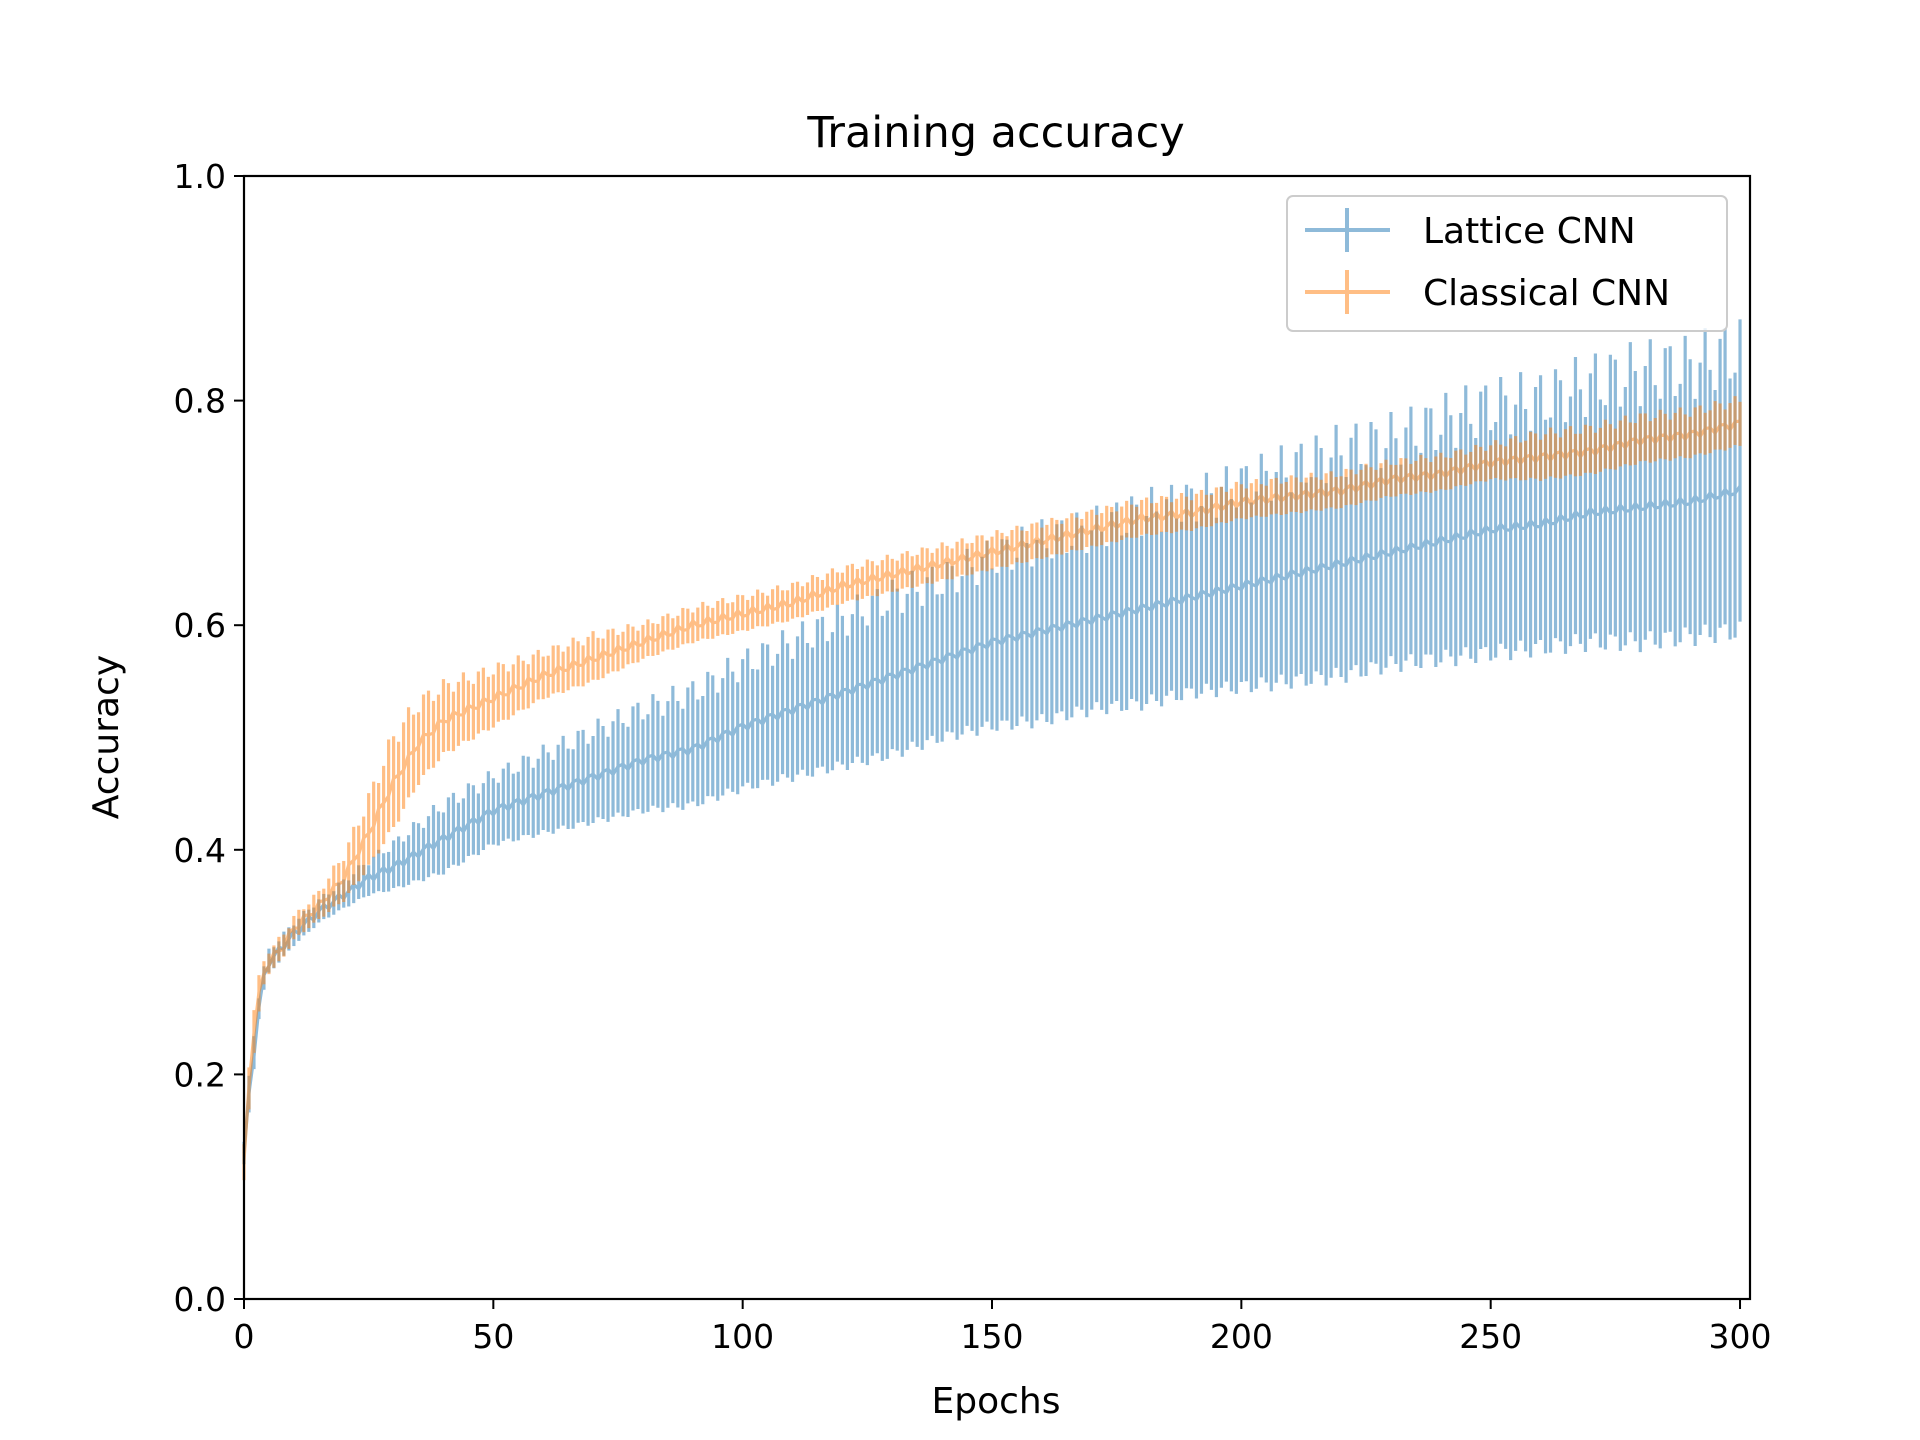  Describe the element at coordinates (1490, 1336) in the screenshot. I see `x-tick-label: 250` at that location.